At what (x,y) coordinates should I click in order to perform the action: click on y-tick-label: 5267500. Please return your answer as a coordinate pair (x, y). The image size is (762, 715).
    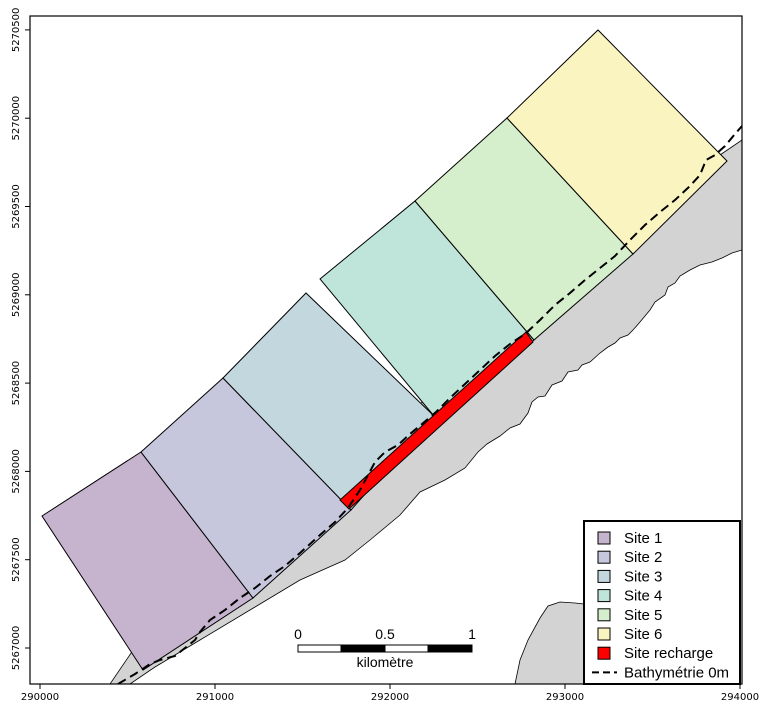
    Looking at the image, I should click on (16, 559).